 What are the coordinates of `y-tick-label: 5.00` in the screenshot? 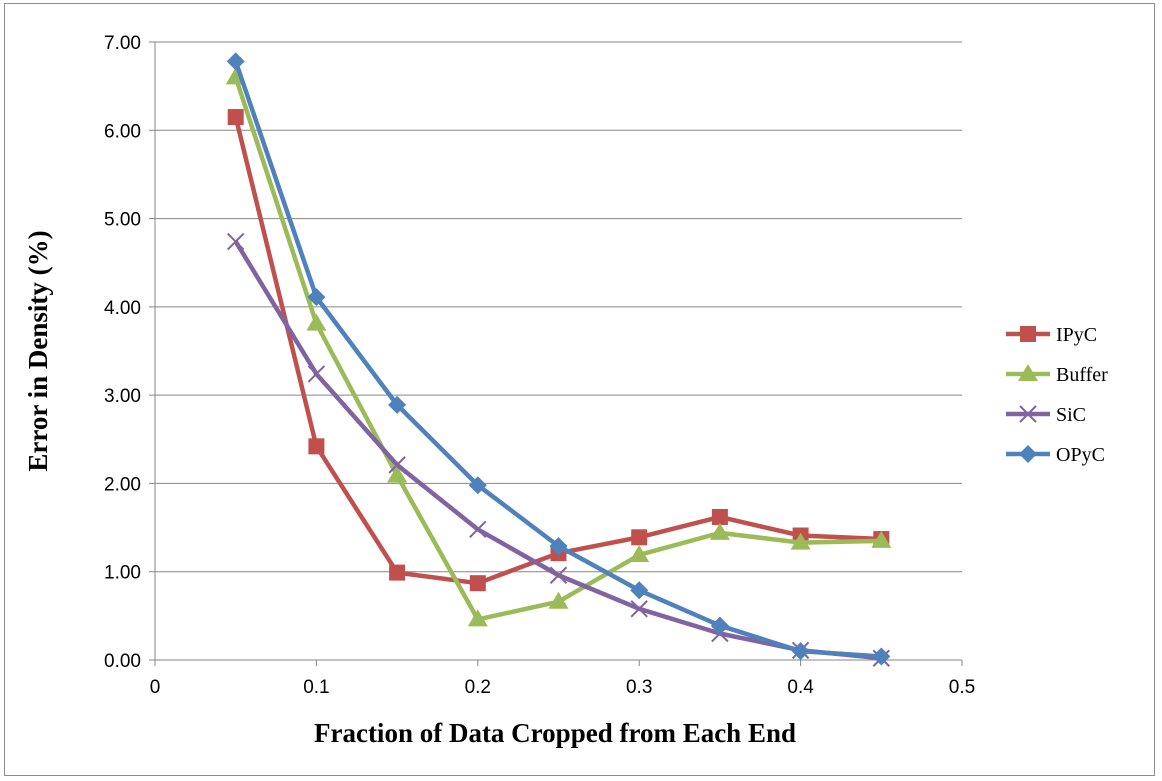 It's located at (122, 220).